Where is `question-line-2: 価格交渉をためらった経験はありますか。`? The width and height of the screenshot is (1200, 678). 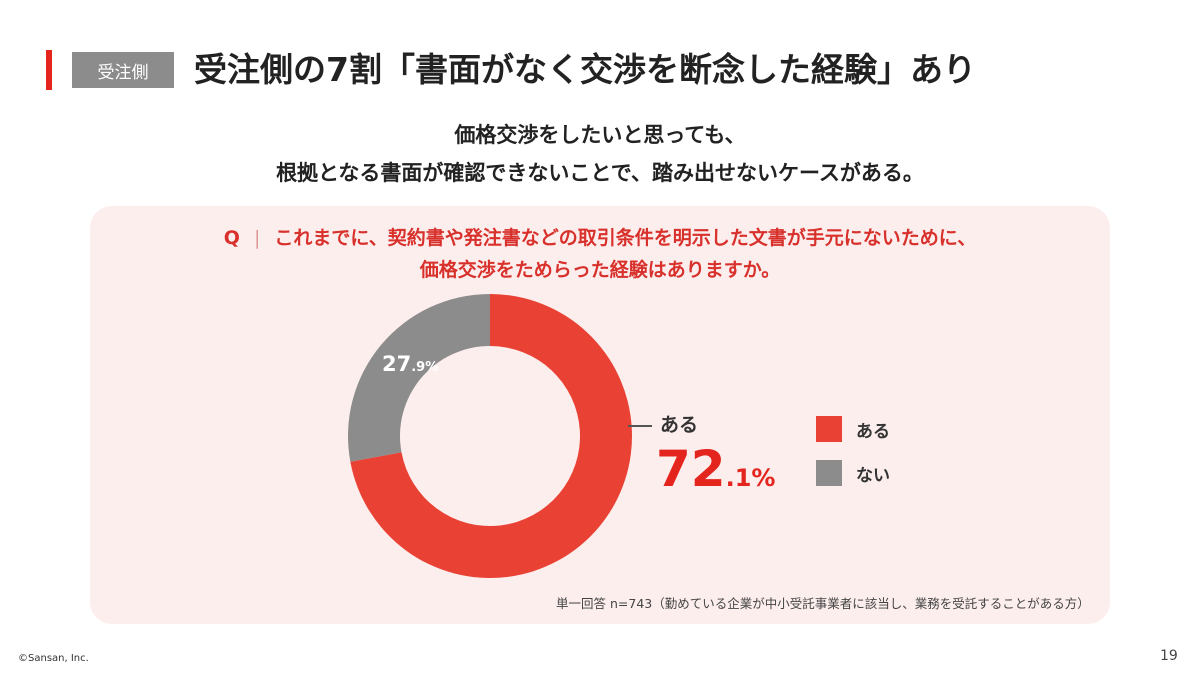 question-line-2: 価格交渉をためらった経験はありますか。 is located at coordinates (600, 270).